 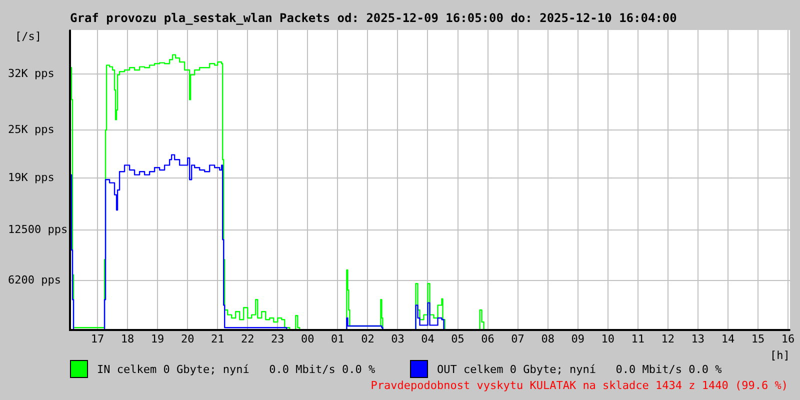 What do you see at coordinates (373, 18) in the screenshot?
I see `chart-title: Graf provozu pla_sestak_wlan Packets od: 2025-12-09 16:05:00 do: 2025-12-10 16:04:00` at bounding box center [373, 18].